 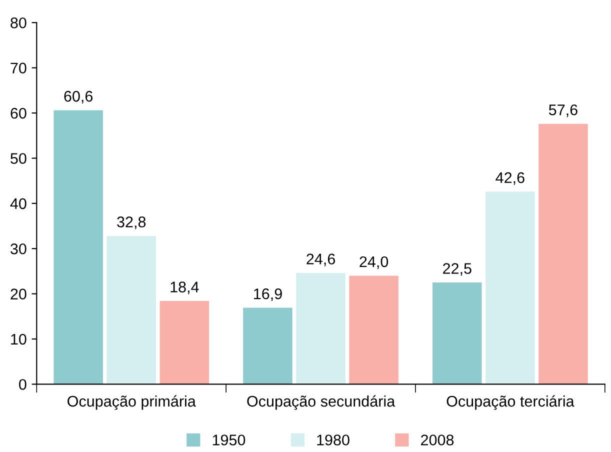 What do you see at coordinates (18, 68) in the screenshot?
I see `y-tick-label: 70` at bounding box center [18, 68].